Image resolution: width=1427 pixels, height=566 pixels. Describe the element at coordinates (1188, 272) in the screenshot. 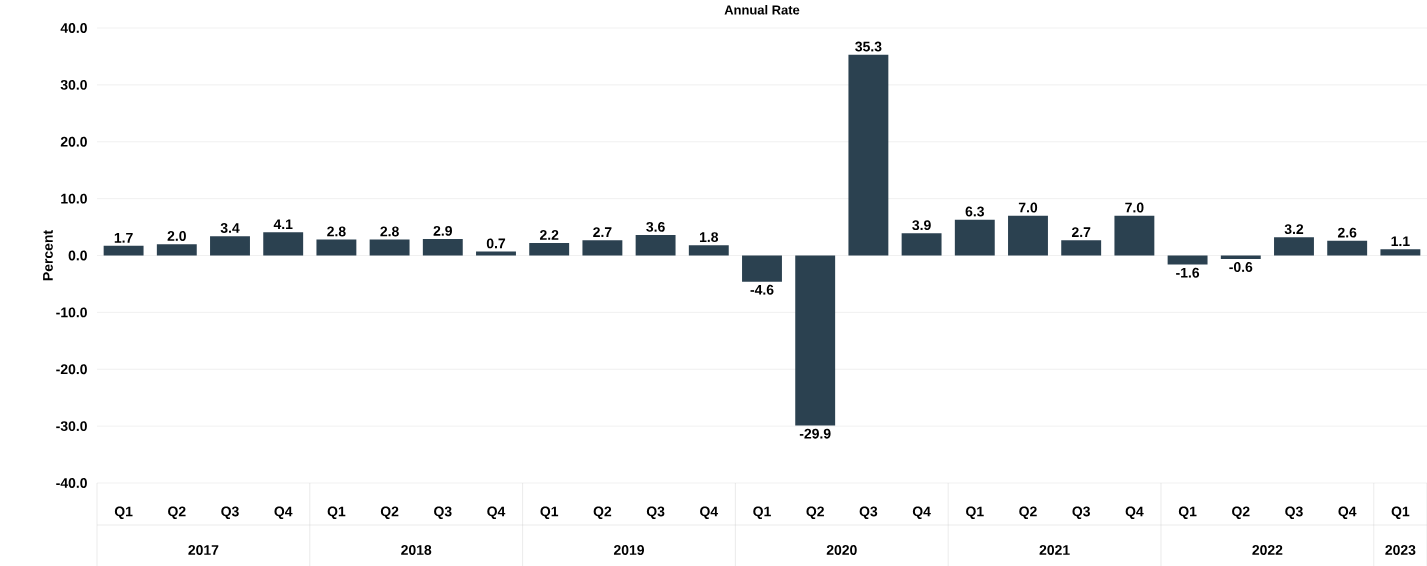

I see `data-label: -1.6` at that location.